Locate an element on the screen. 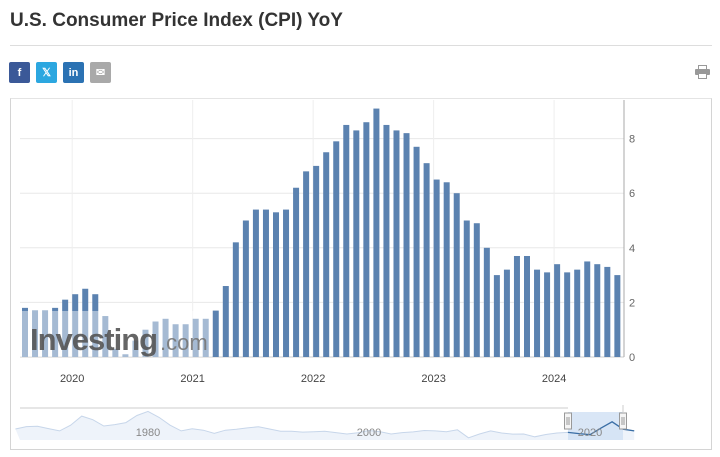  watermark-brand: Investing is located at coordinates (93, 339).